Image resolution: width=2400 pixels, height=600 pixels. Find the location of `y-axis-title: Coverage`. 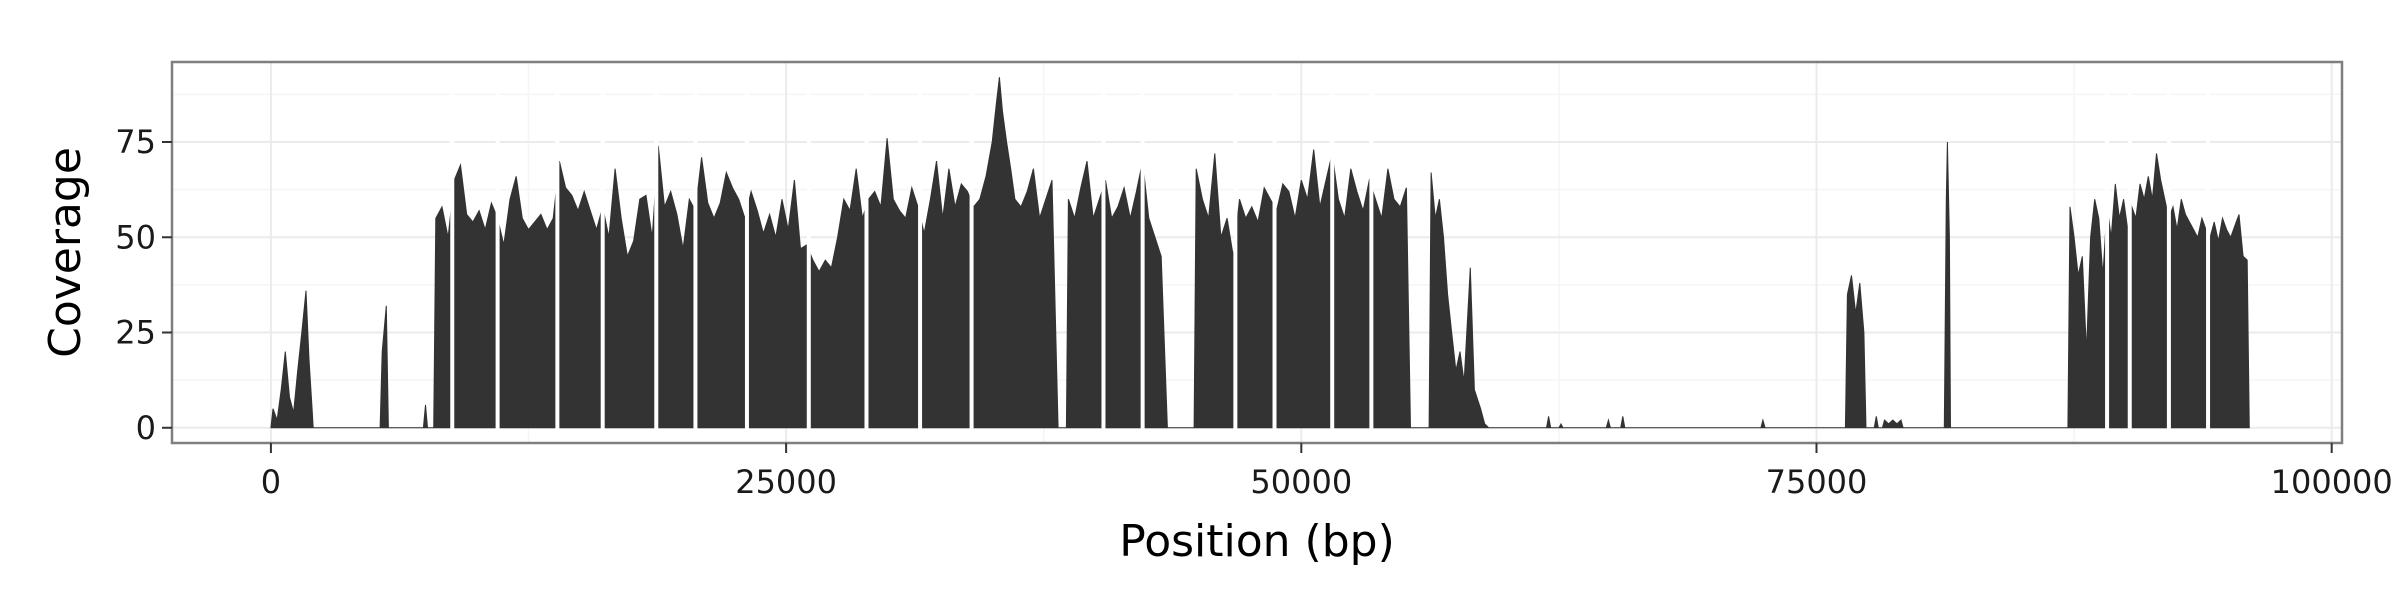

y-axis-title: Coverage is located at coordinates (65, 252).